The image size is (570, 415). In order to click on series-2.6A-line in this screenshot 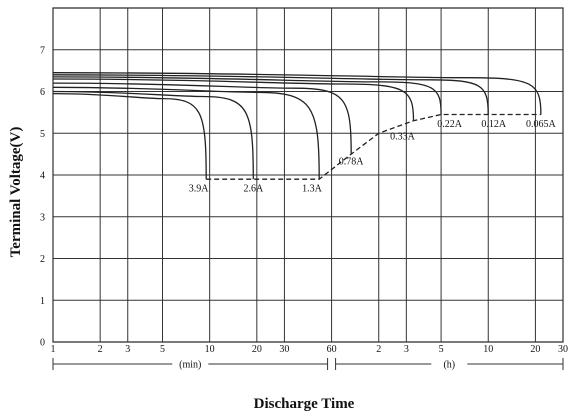, I will do `click(153, 135)`.